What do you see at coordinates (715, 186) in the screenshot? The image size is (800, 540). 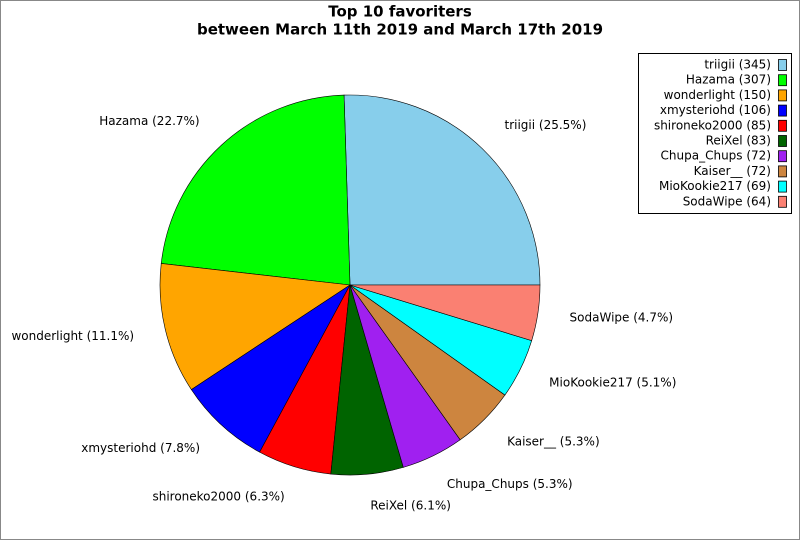 I see `legend-label: MioKookie217 (69)` at bounding box center [715, 186].